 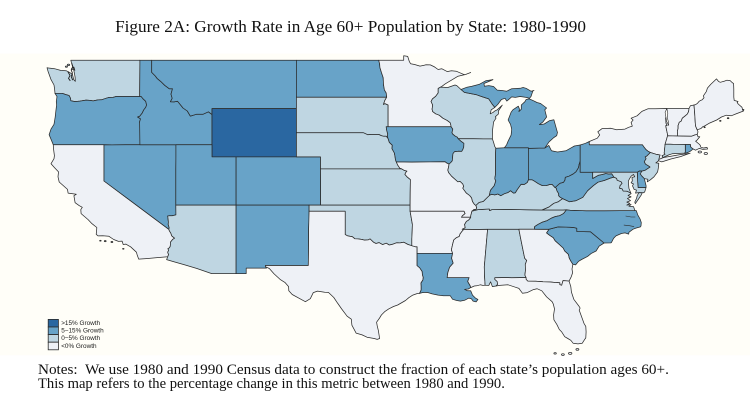 I want to click on svg-text: 5−15% Growth, so click(x=82, y=331).